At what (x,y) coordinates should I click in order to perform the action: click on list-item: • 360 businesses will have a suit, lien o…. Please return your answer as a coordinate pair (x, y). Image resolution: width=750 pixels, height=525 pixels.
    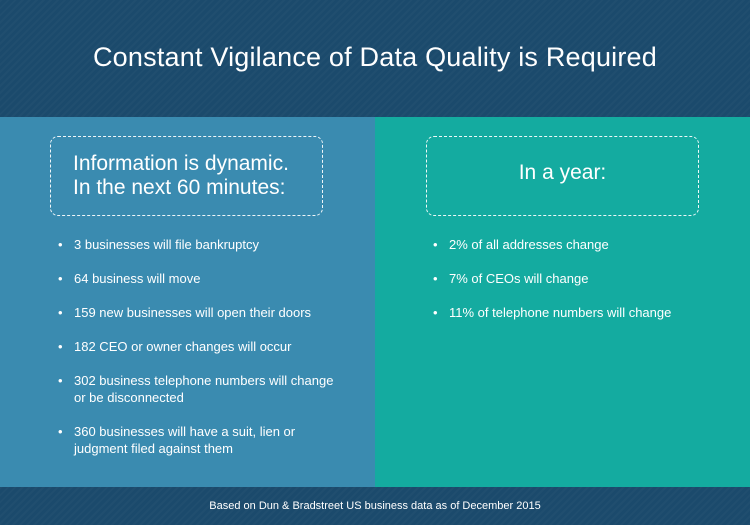
    Looking at the image, I should click on (203, 440).